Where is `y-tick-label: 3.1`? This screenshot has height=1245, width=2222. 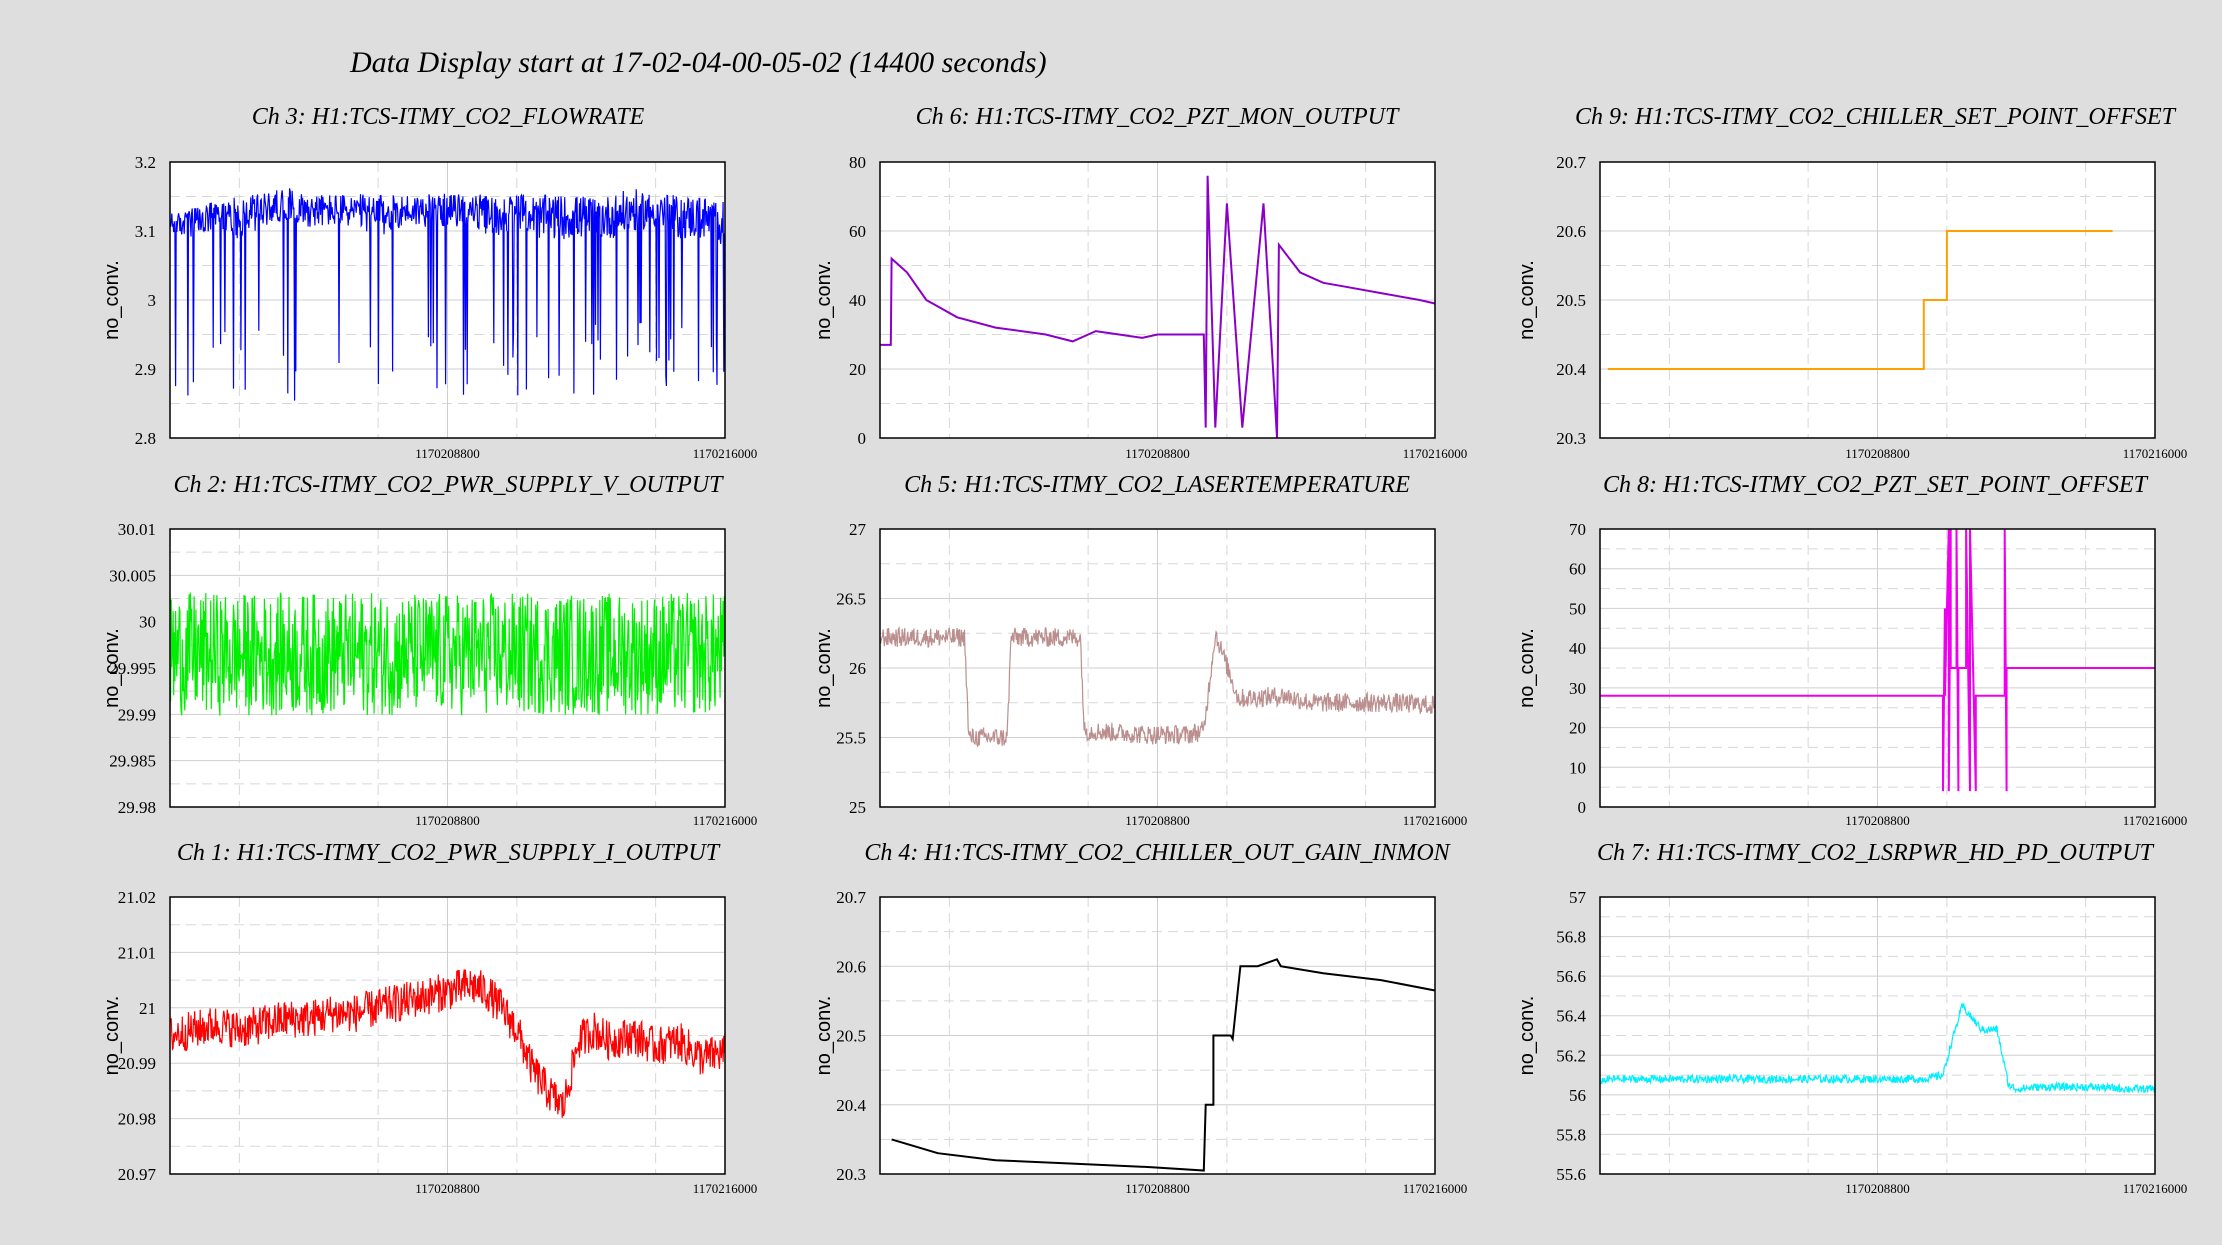 y-tick-label: 3.1 is located at coordinates (145, 231).